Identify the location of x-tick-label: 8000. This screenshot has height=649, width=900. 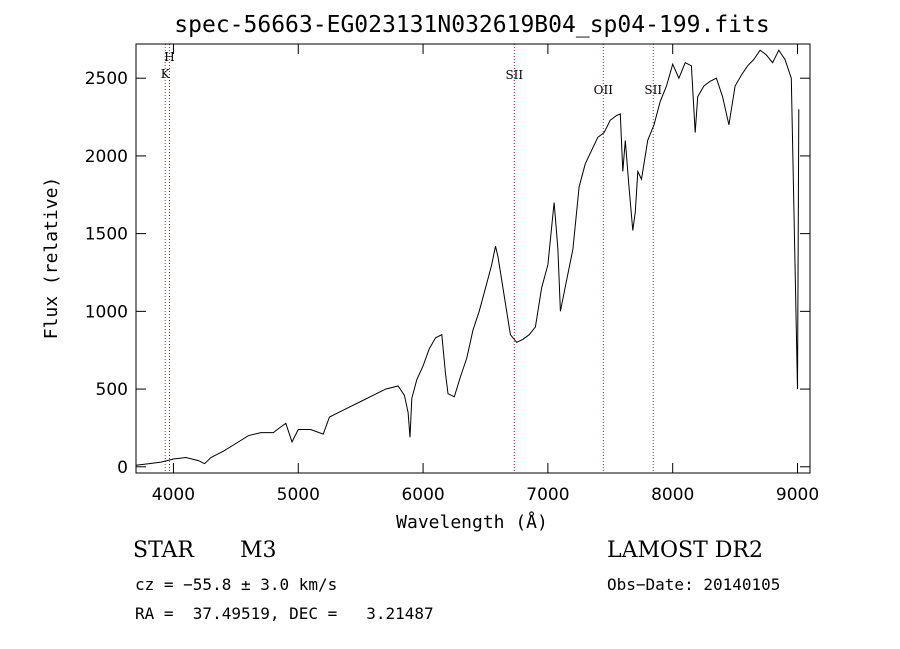
(672, 495).